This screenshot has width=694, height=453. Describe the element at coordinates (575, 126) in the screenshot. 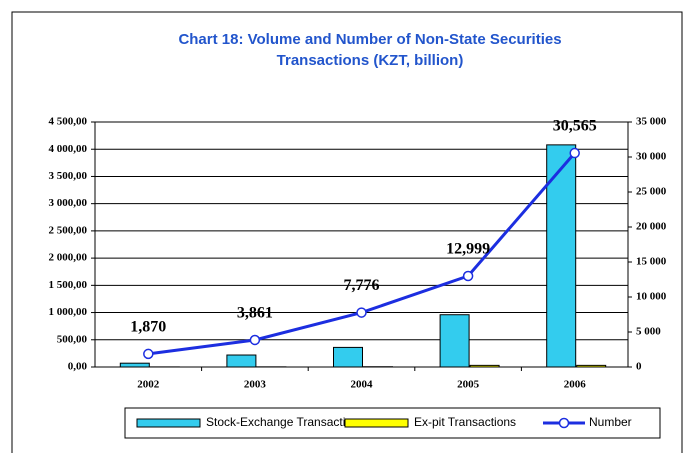

I see `data-label: 30,565` at that location.